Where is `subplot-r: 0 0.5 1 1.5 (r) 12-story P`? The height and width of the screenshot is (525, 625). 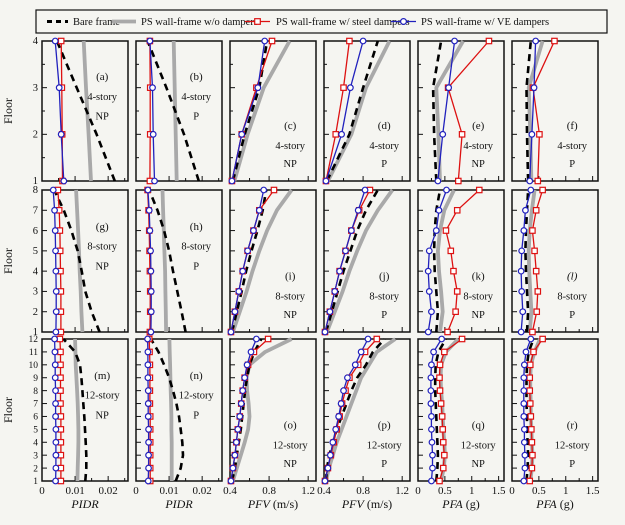
subplot-r: 0 0.5 1 1.5 (r) 12-story P is located at coordinates (554, 416).